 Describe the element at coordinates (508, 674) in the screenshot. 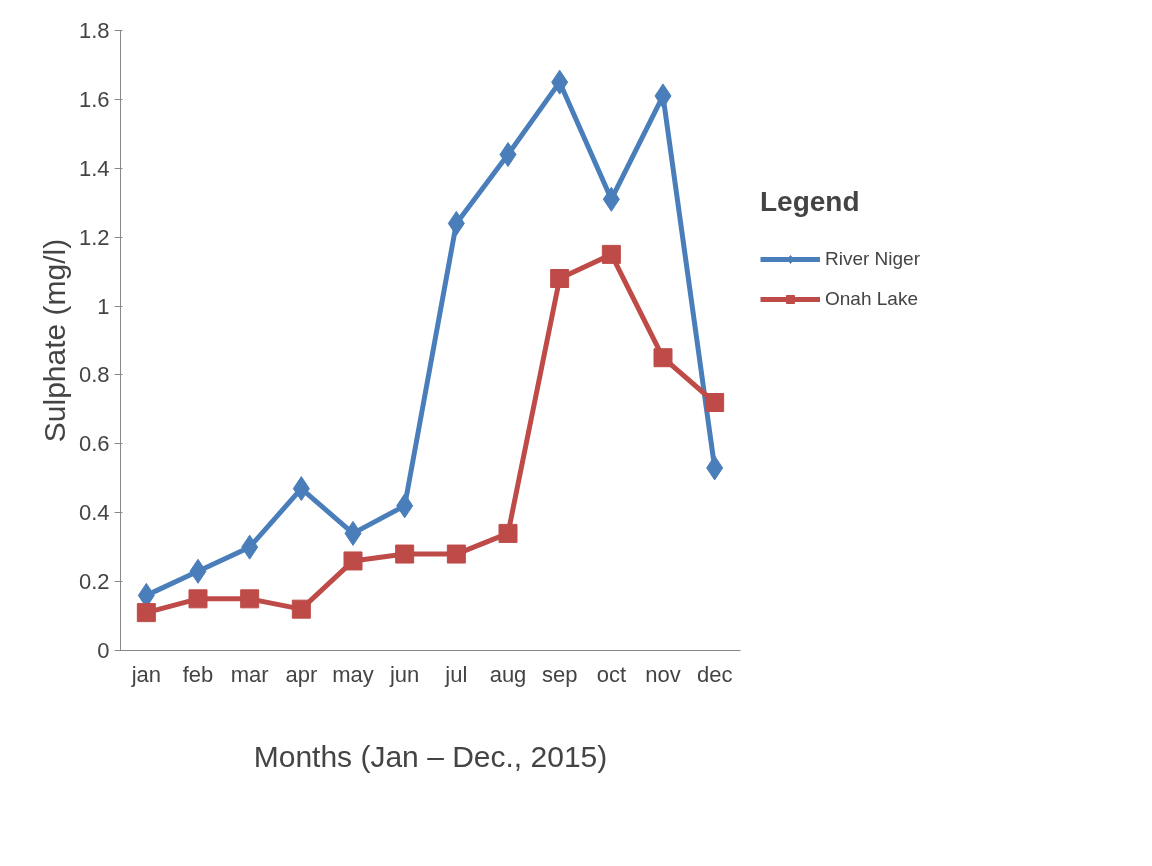

I see `x-tick-label: aug` at that location.